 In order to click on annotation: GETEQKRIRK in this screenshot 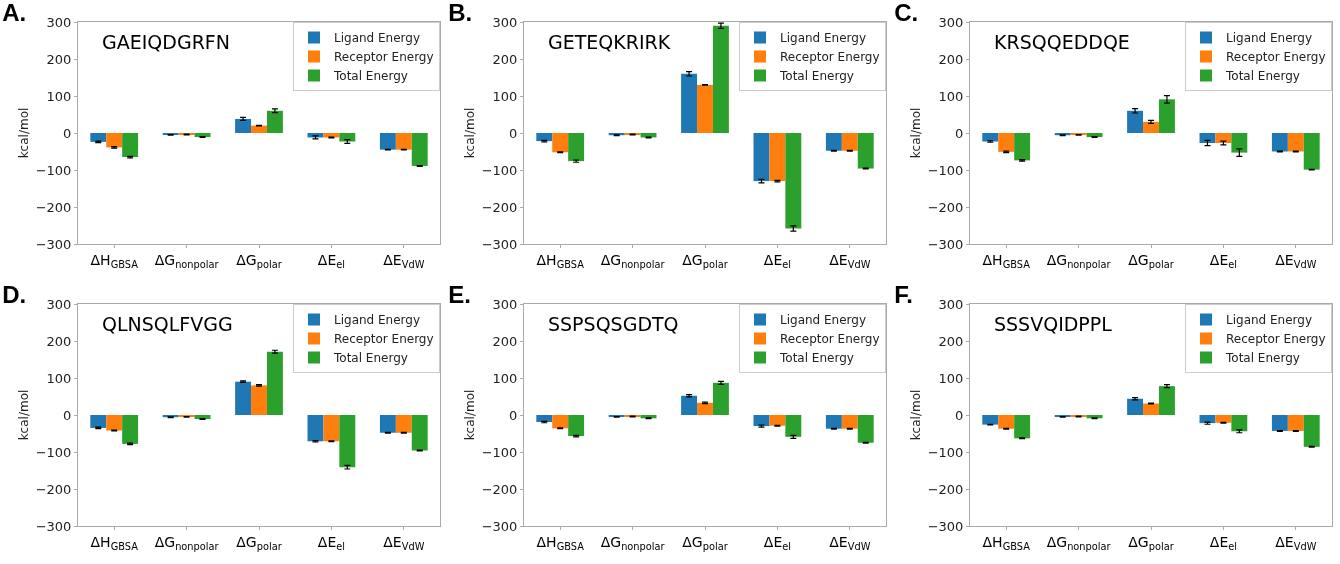, I will do `click(609, 42)`.